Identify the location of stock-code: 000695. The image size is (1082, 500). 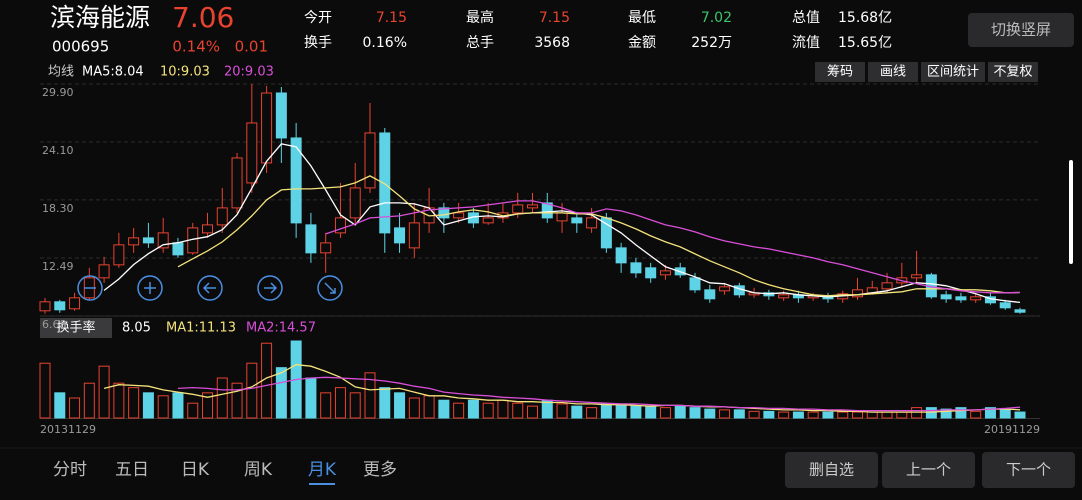
(80, 47).